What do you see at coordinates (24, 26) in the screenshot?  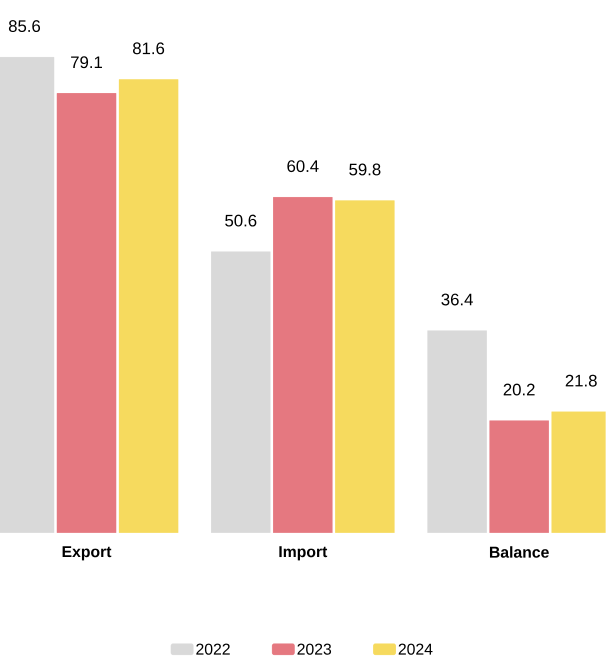 I see `data-label: 85.6` at bounding box center [24, 26].